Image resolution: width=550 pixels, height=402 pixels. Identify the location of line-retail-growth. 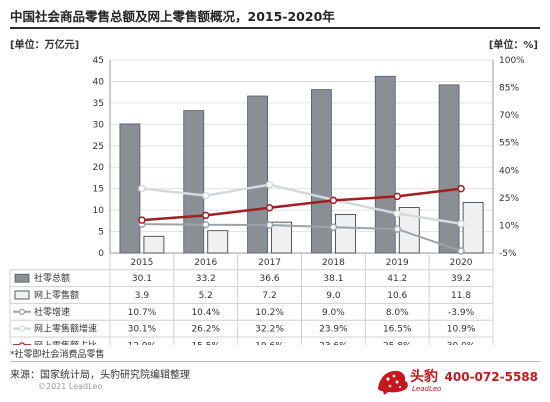
(301, 237).